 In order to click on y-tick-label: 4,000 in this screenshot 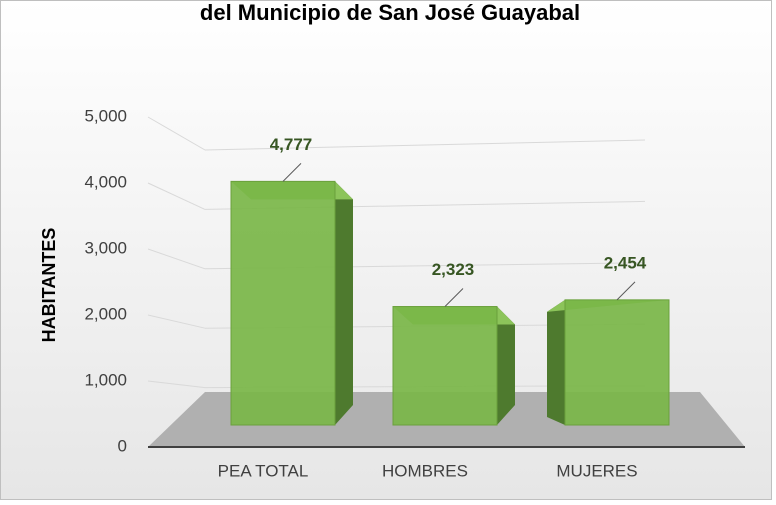, I will do `click(105, 181)`.